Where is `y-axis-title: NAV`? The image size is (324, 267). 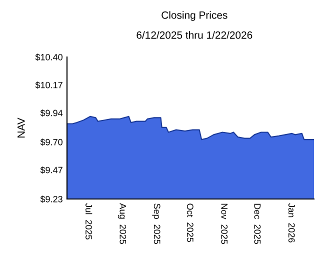
y-axis-title: NAV is located at coordinates (21, 128).